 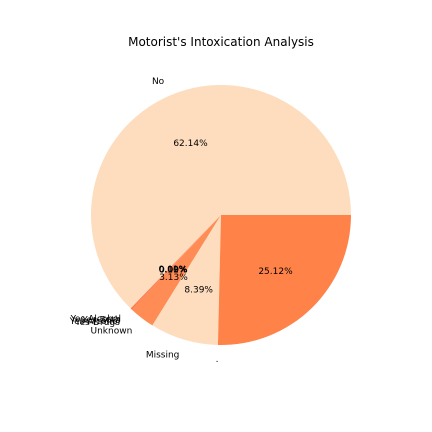 What do you see at coordinates (163, 356) in the screenshot?
I see `slice-label: Missing` at bounding box center [163, 356].